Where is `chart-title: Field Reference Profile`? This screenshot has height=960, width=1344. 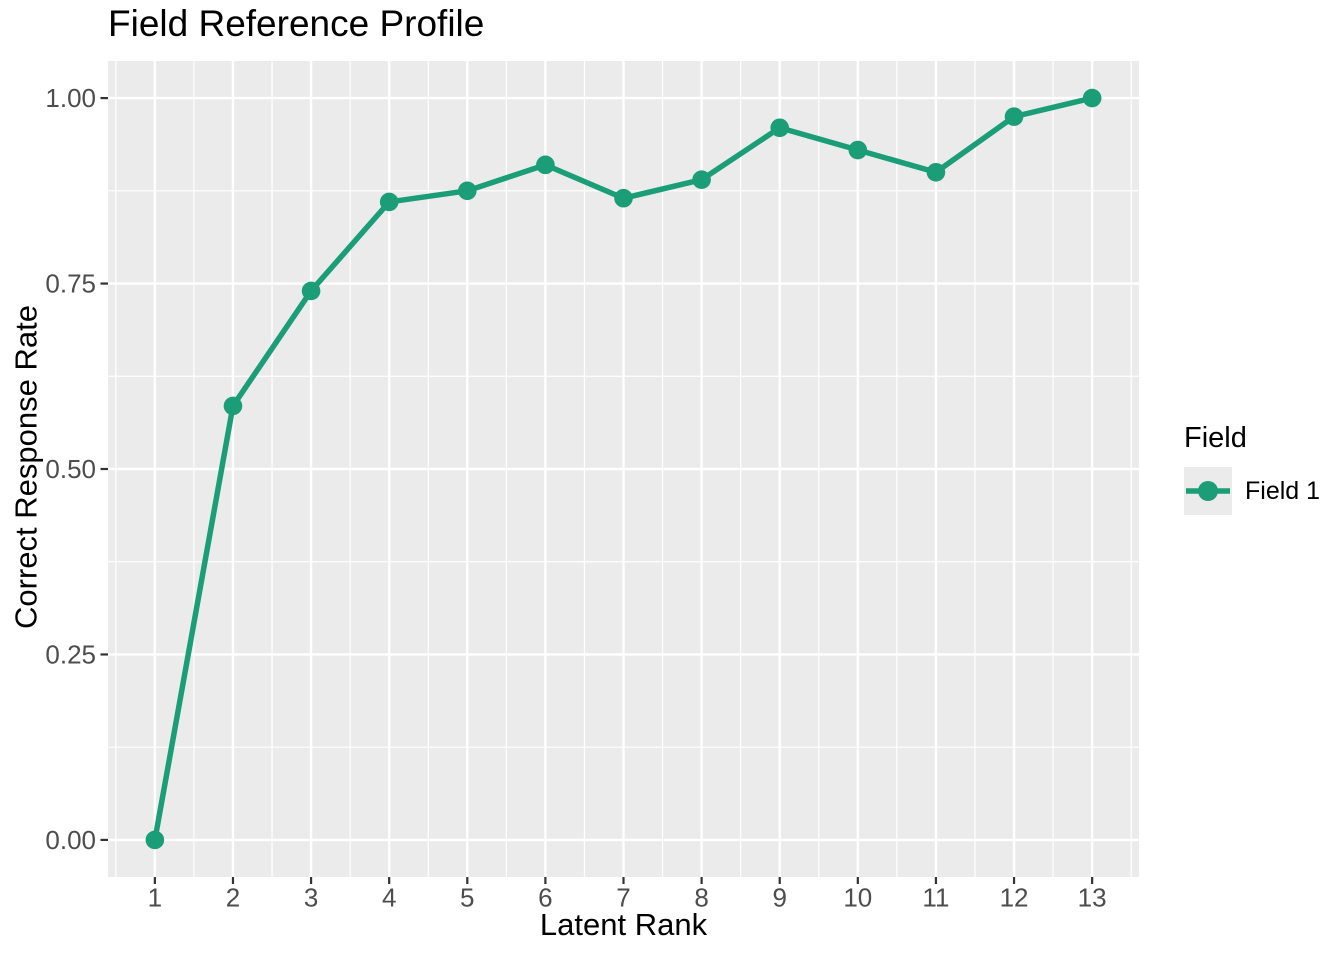
chart-title: Field Reference Profile is located at coordinates (296, 23).